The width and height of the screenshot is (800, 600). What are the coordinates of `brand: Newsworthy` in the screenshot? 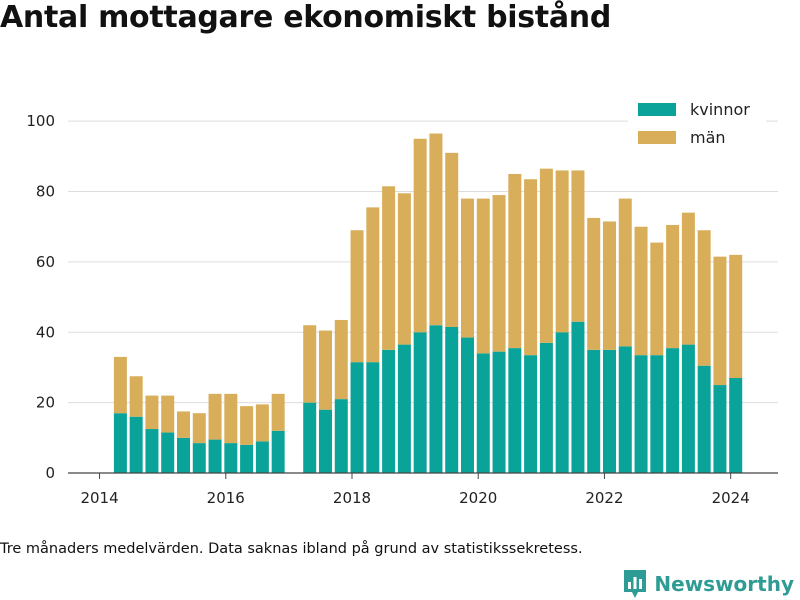 It's located at (708, 584).